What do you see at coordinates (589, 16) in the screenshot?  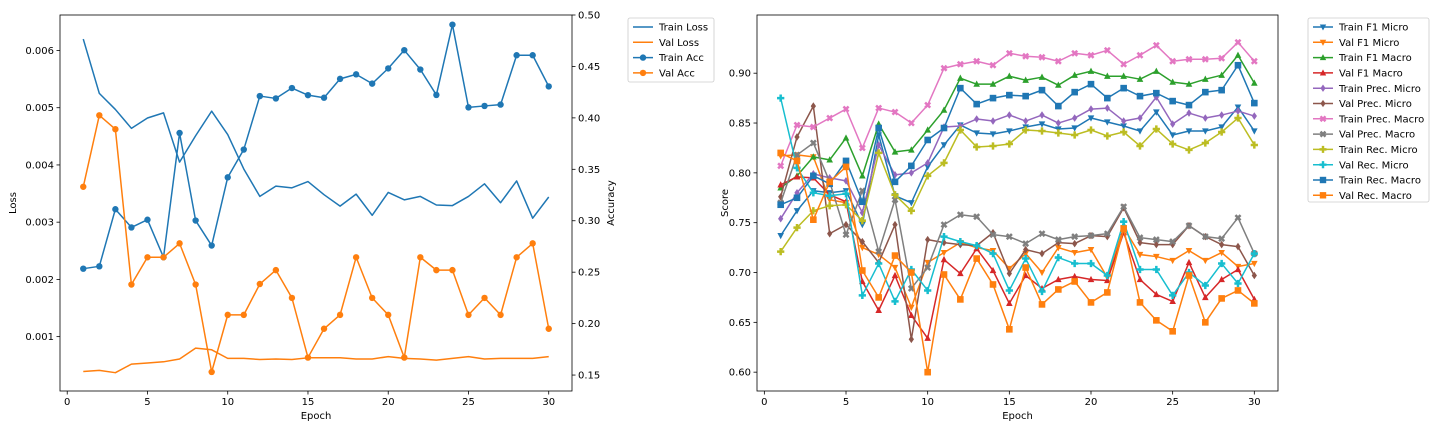 I see `y2-tick-label: 0.50` at bounding box center [589, 16].